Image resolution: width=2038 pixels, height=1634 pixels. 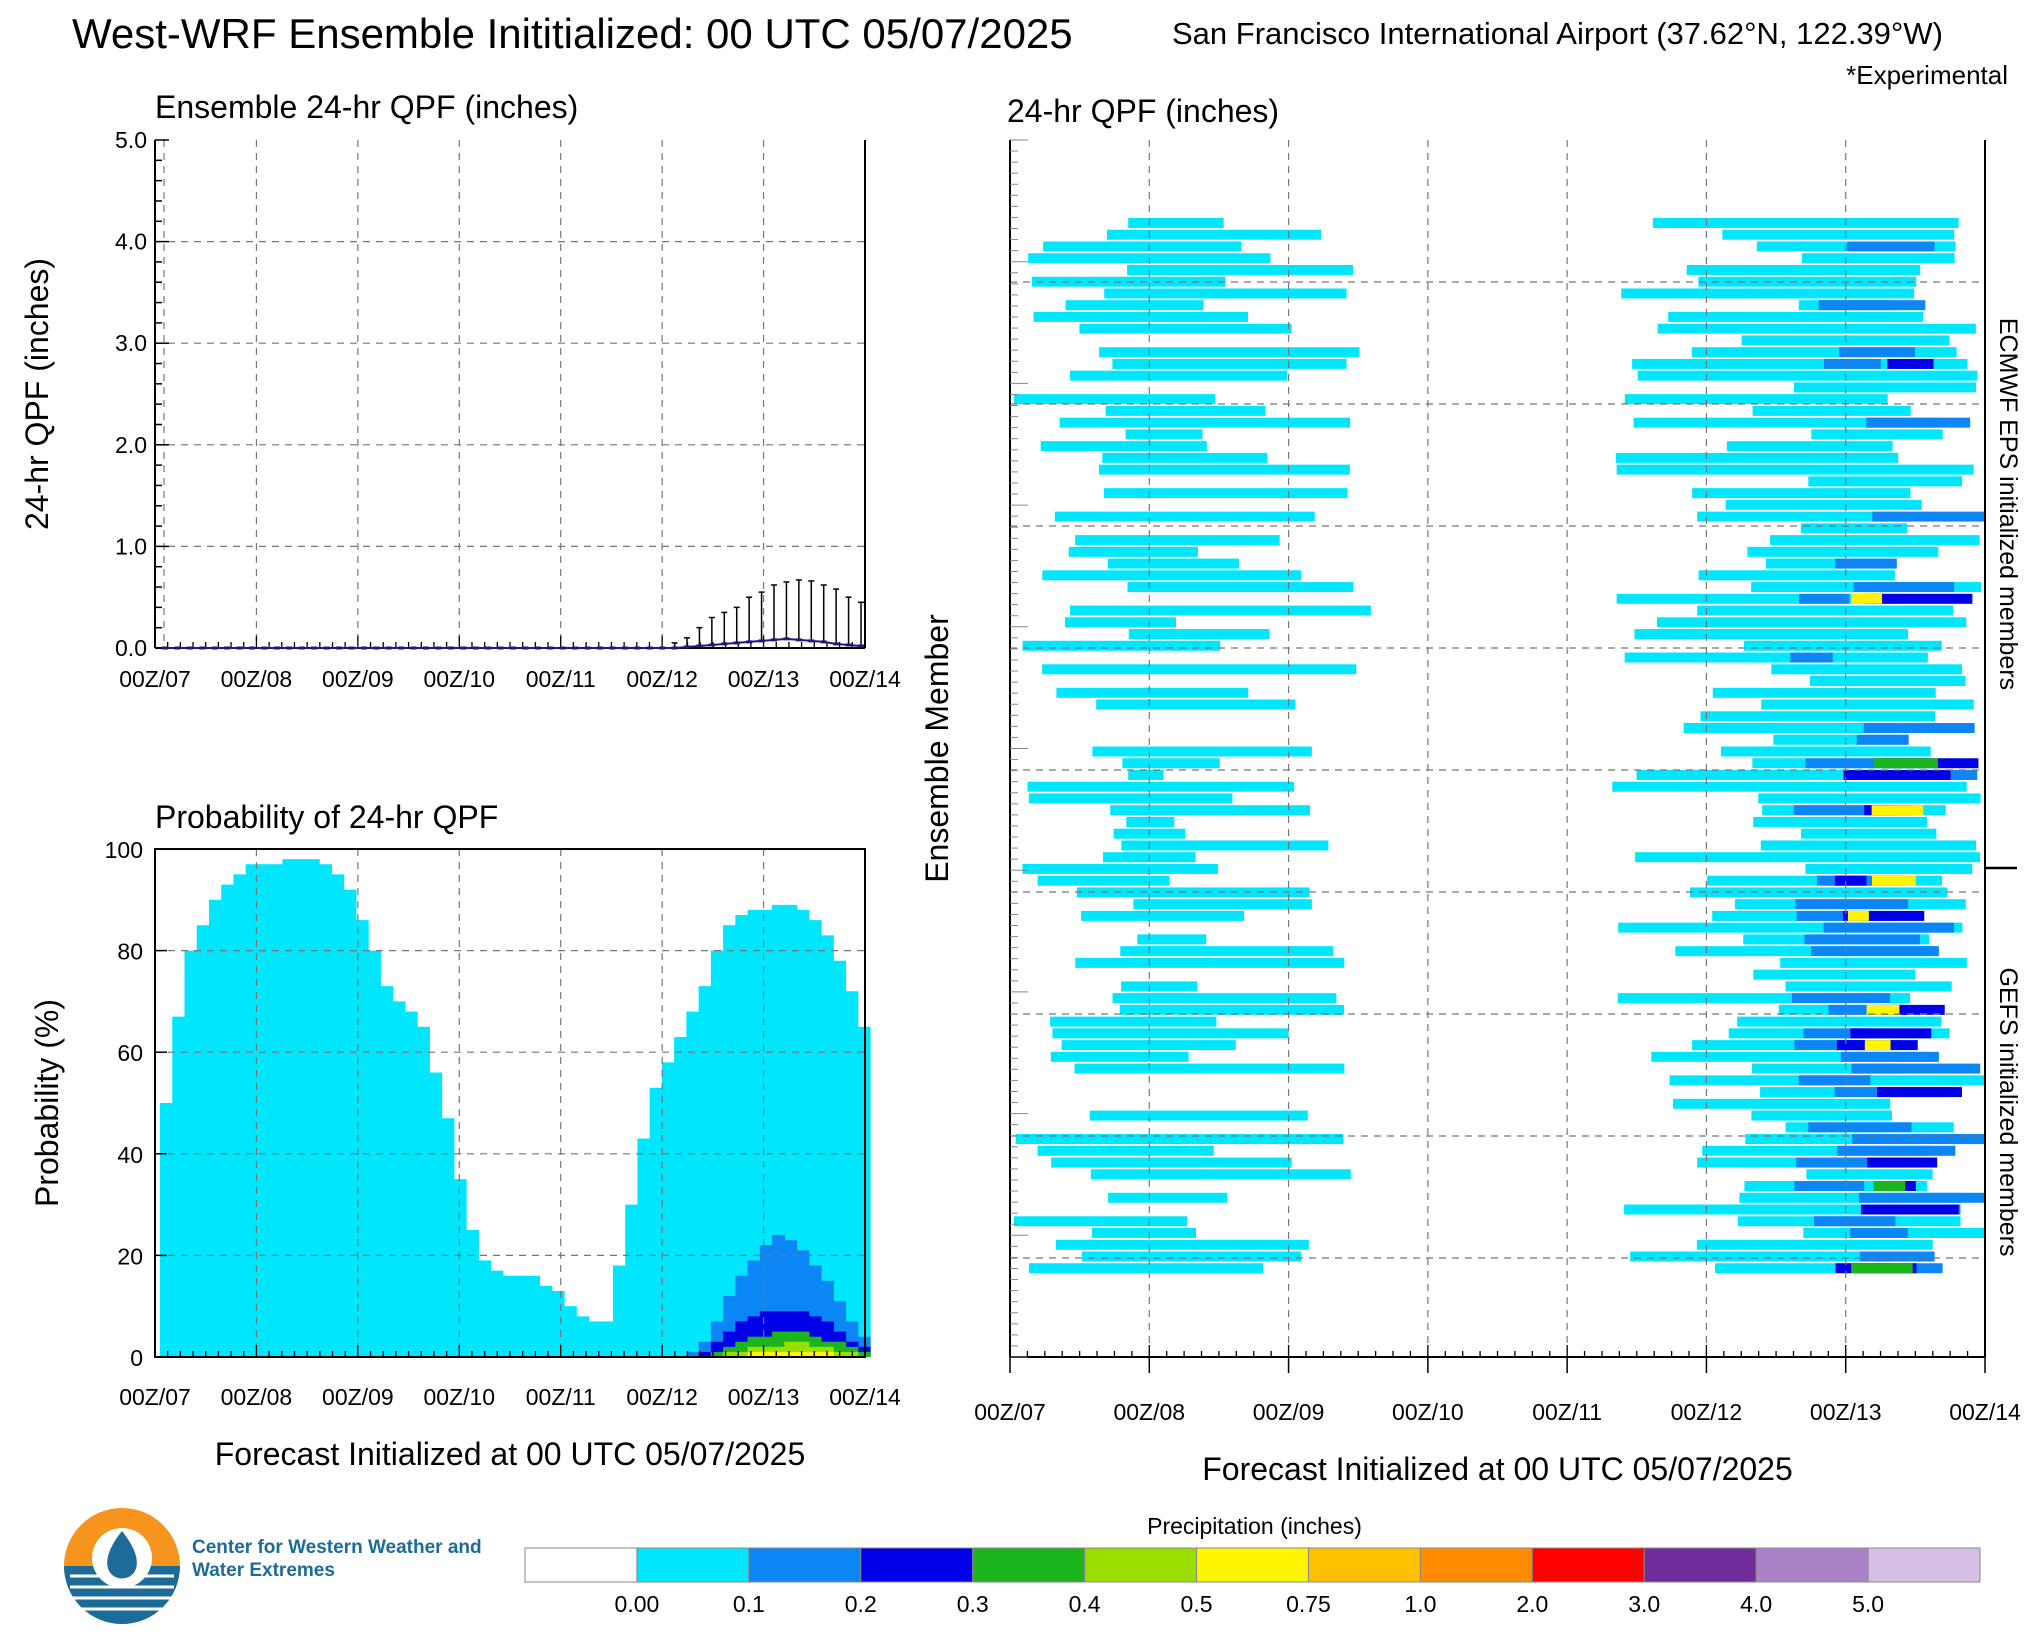 I want to click on chart-title: Ensemble 24-hr QPF (inches), so click(x=366, y=107).